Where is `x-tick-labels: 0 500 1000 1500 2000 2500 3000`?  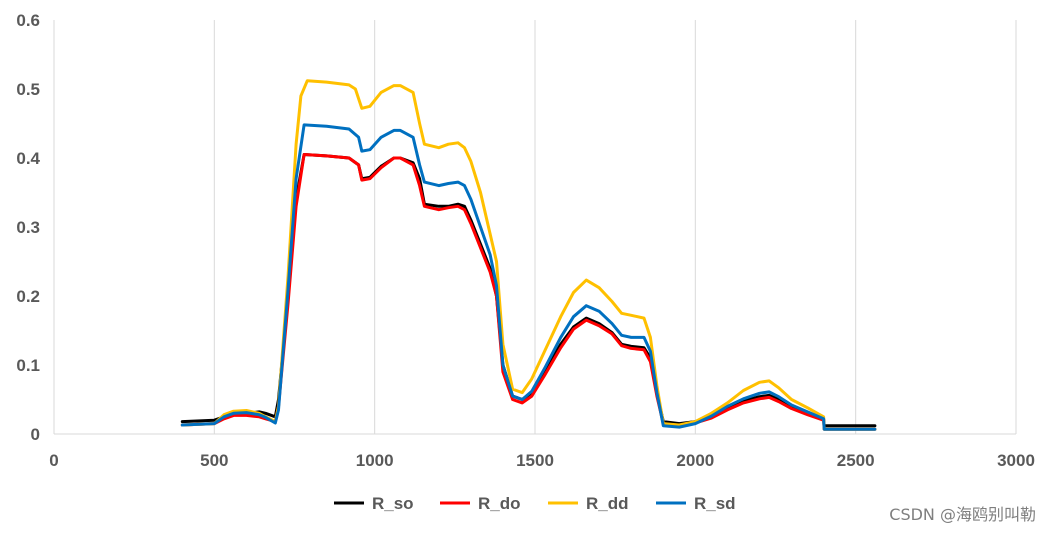
x-tick-labels: 0 500 1000 1500 2000 2500 3000 is located at coordinates (542, 460).